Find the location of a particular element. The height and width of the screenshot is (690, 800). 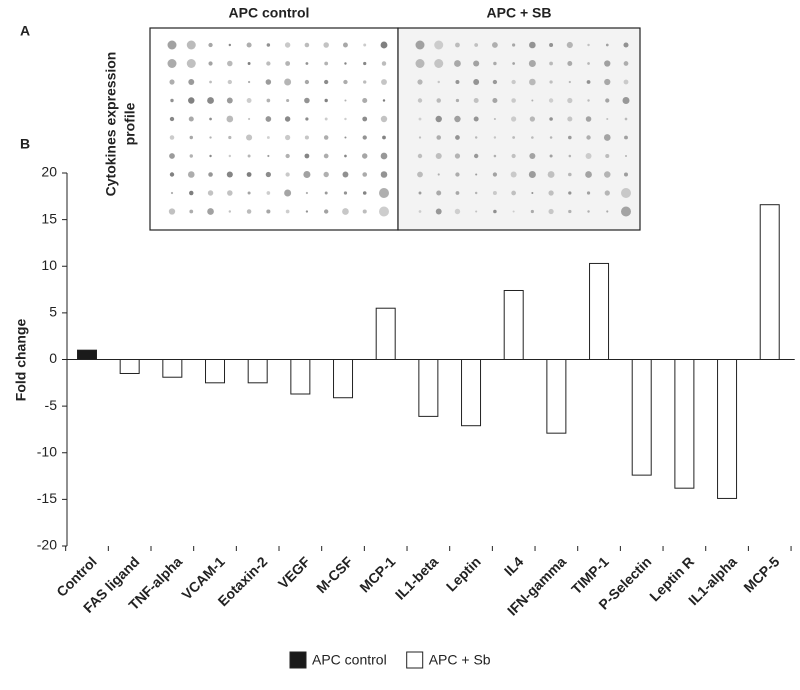

x-tick-label: MCP-1 is located at coordinates (377, 574).